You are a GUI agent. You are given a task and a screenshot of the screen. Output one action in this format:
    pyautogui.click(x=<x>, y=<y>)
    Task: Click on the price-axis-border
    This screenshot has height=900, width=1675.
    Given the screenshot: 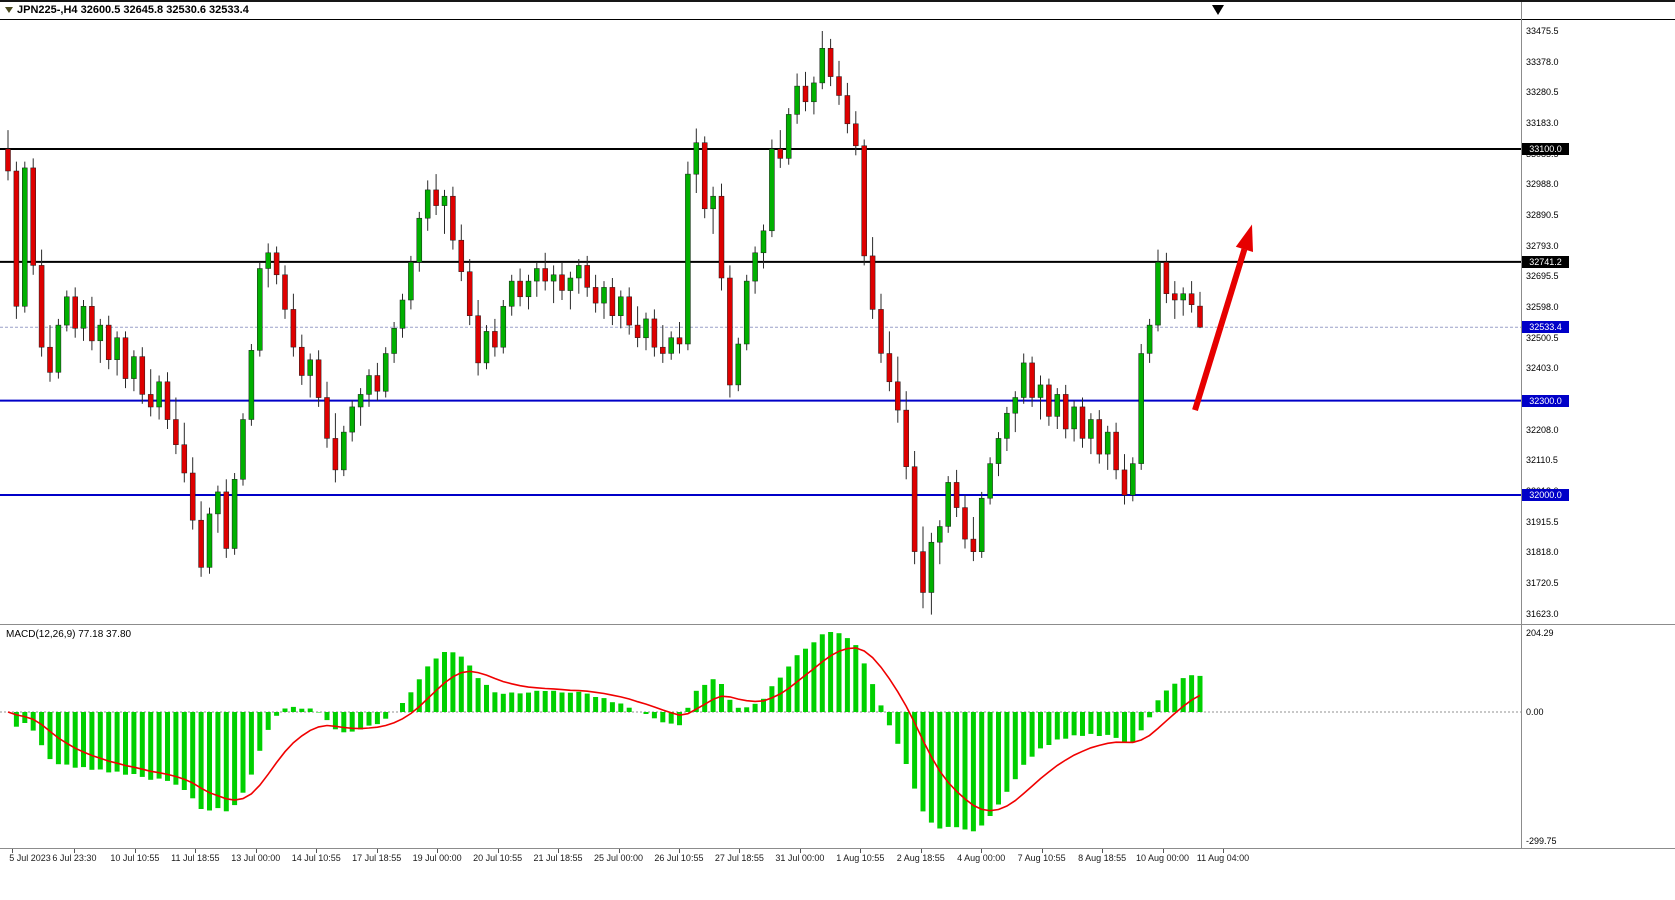 What is the action you would take?
    pyautogui.click(x=1521, y=425)
    